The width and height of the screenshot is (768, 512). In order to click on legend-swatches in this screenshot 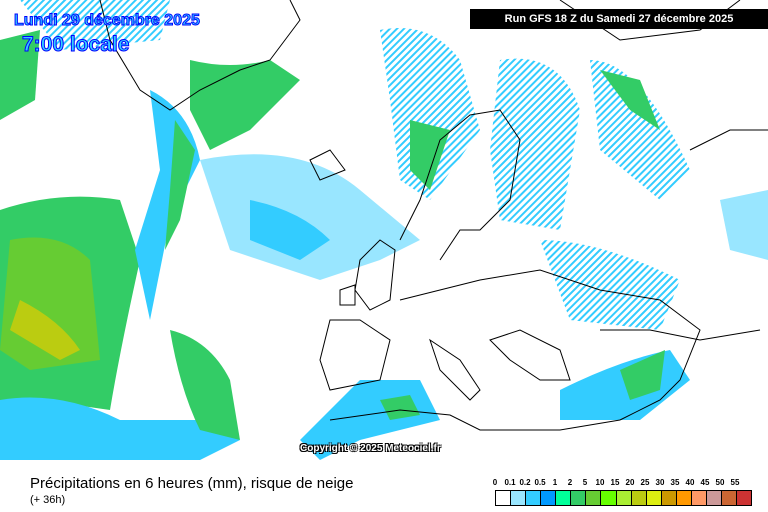, I will do `click(623, 498)`.